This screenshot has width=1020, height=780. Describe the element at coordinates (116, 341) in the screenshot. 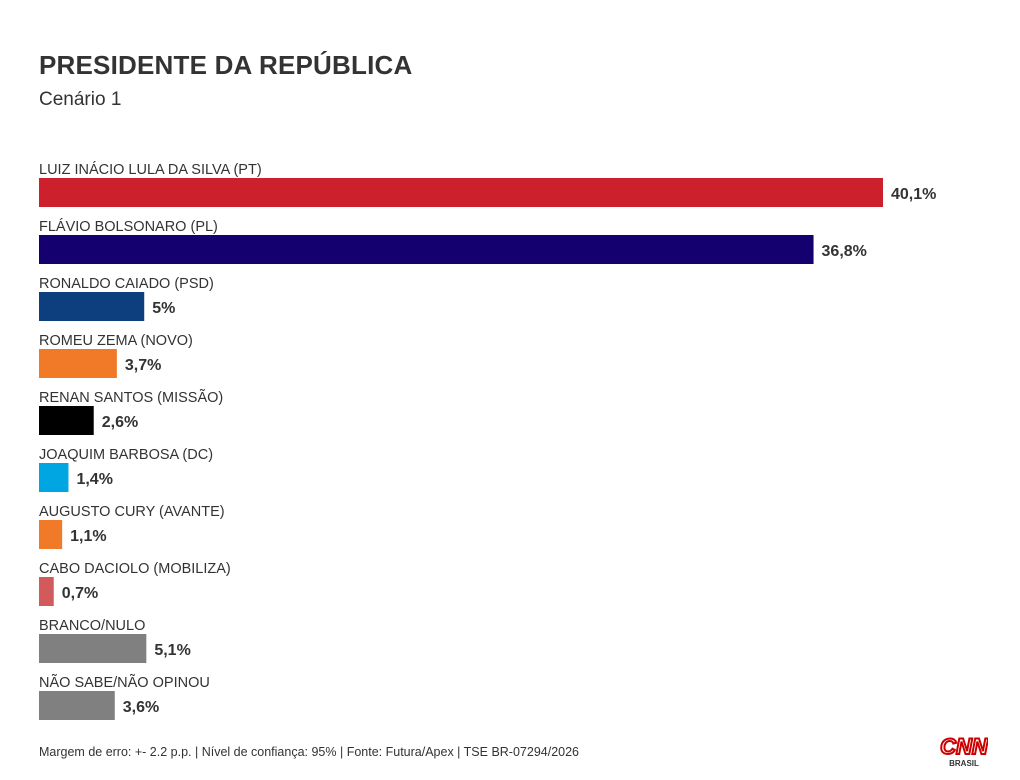

I see `category-label: ROMEU ZEMA (NOVO)` at that location.